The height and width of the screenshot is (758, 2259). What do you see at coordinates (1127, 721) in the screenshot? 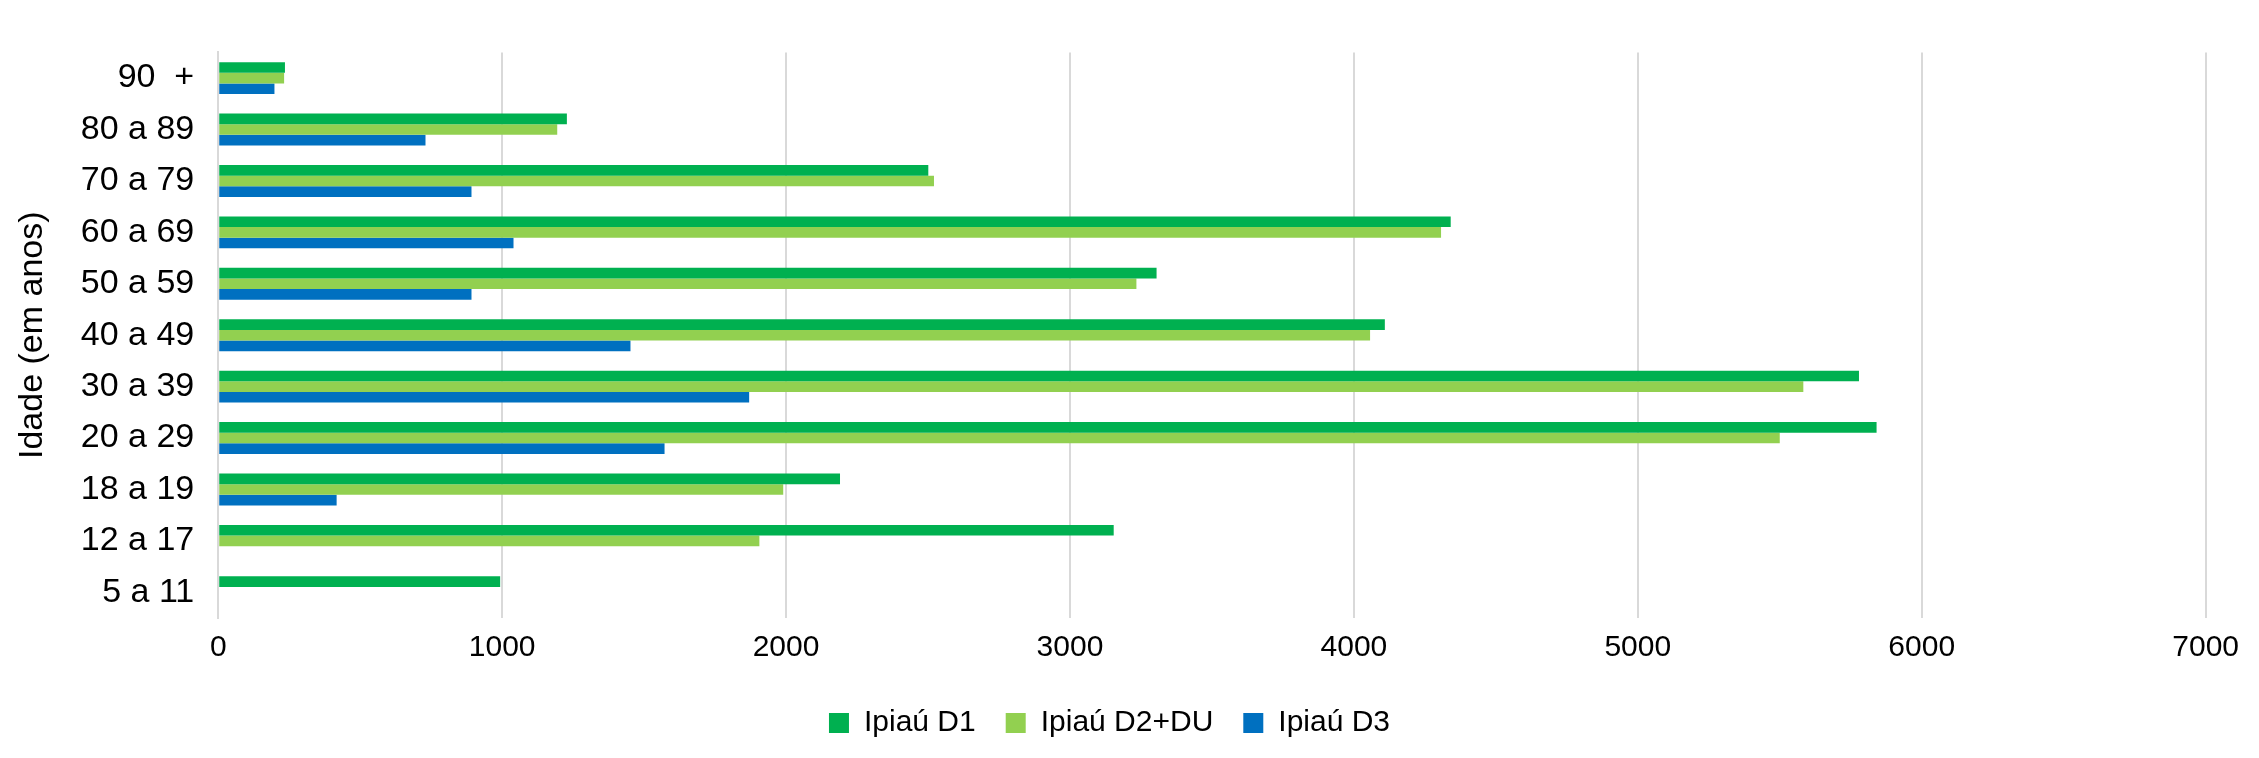
I see `legend-label: Ipiaú D2+DU` at bounding box center [1127, 721].